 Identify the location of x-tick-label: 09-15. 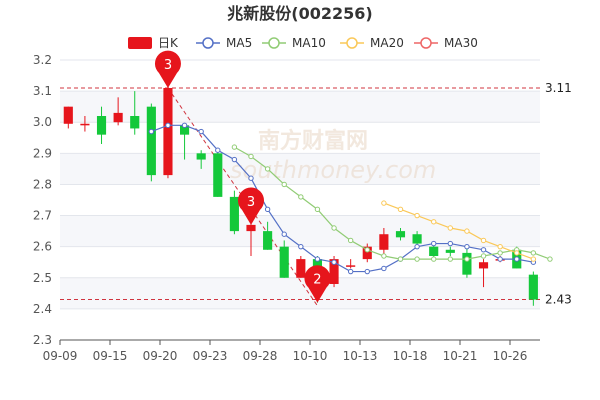
(110, 356).